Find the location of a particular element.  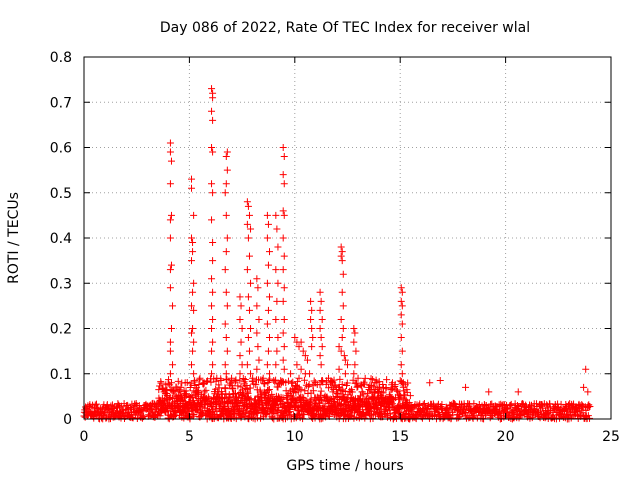

x-tick-label: 25 is located at coordinates (611, 437).